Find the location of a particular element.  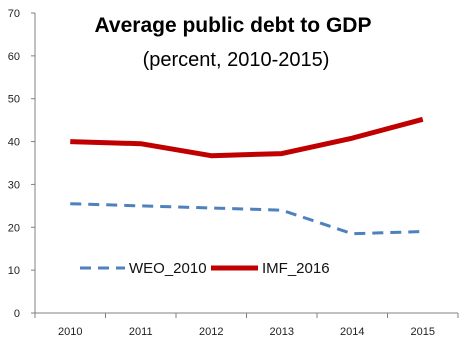

legend: WEO_2010 IMF_2016 is located at coordinates (205, 268).